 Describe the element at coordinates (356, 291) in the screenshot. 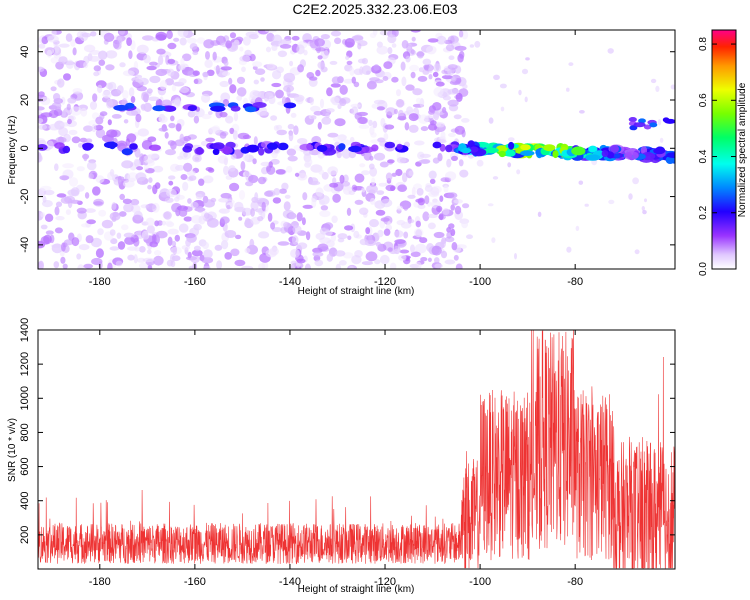

I see `spectrogram-x-label: Height of straight line (km)` at that location.